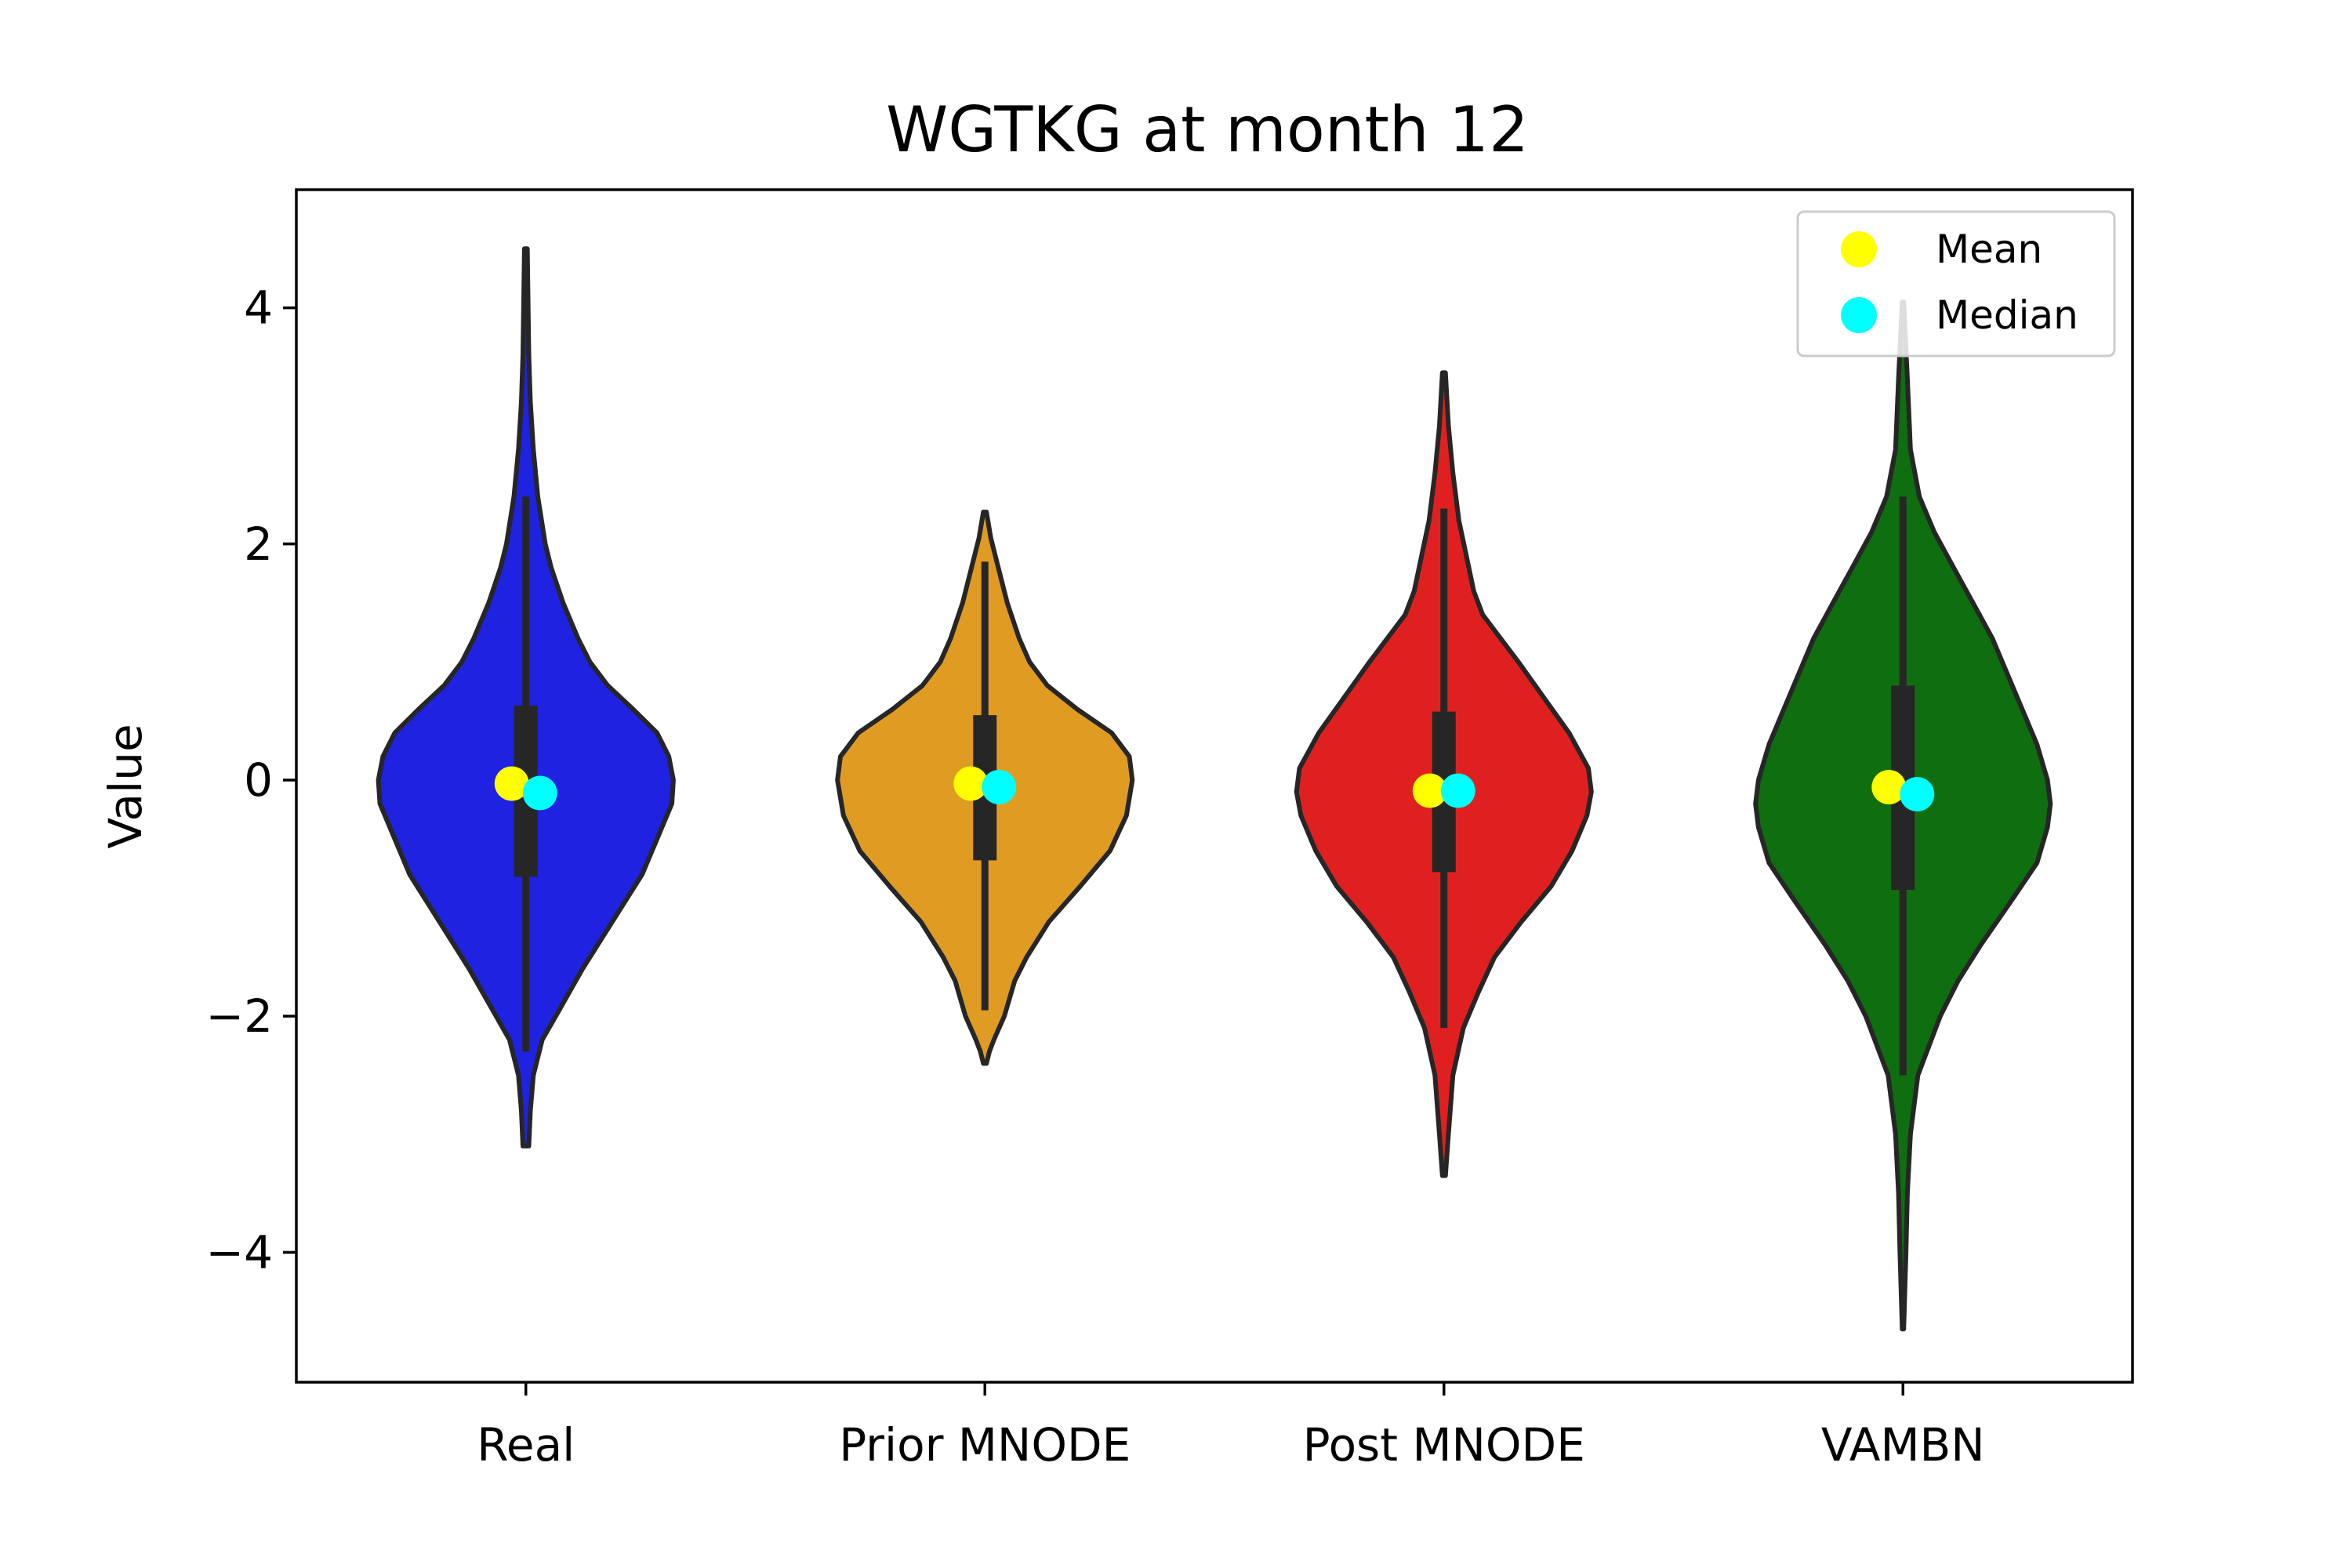 The image size is (2352, 1568). I want to click on y-tick-label-3: −2, so click(240, 1016).